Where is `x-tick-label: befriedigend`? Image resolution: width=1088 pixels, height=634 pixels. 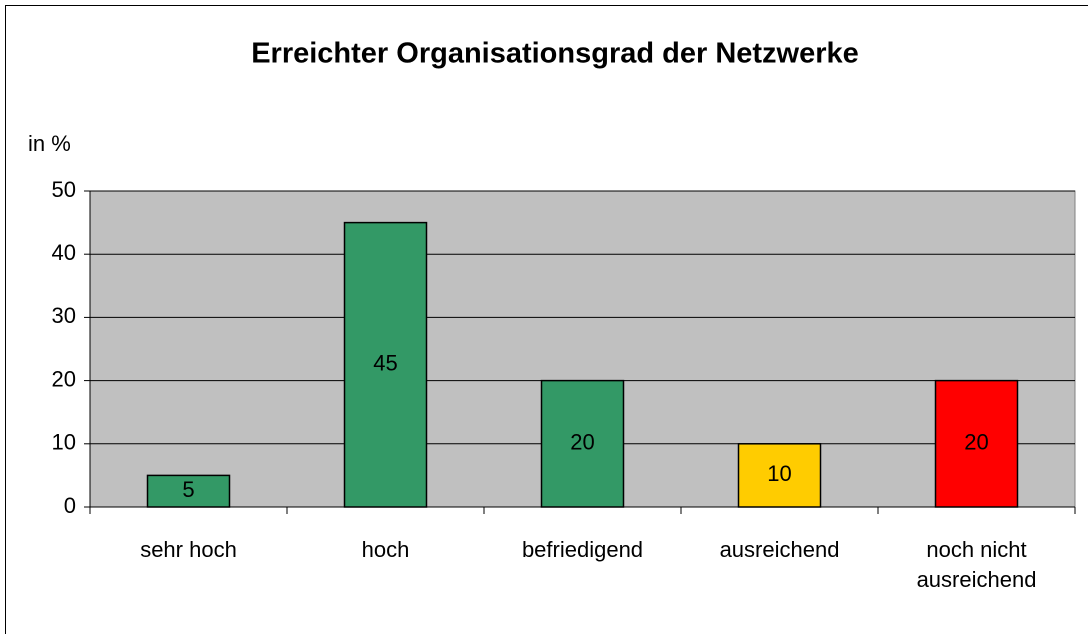
x-tick-label: befriedigend is located at coordinates (582, 549).